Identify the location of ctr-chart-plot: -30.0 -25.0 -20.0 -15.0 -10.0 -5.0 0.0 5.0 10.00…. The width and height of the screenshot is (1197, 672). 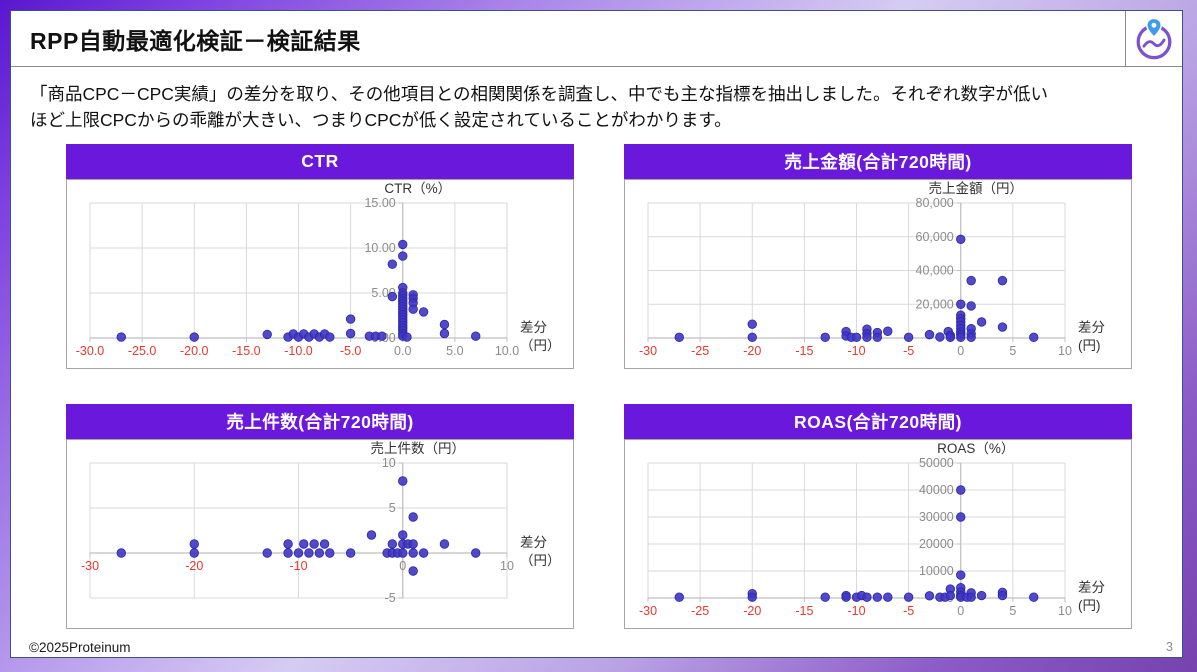
(318, 269).